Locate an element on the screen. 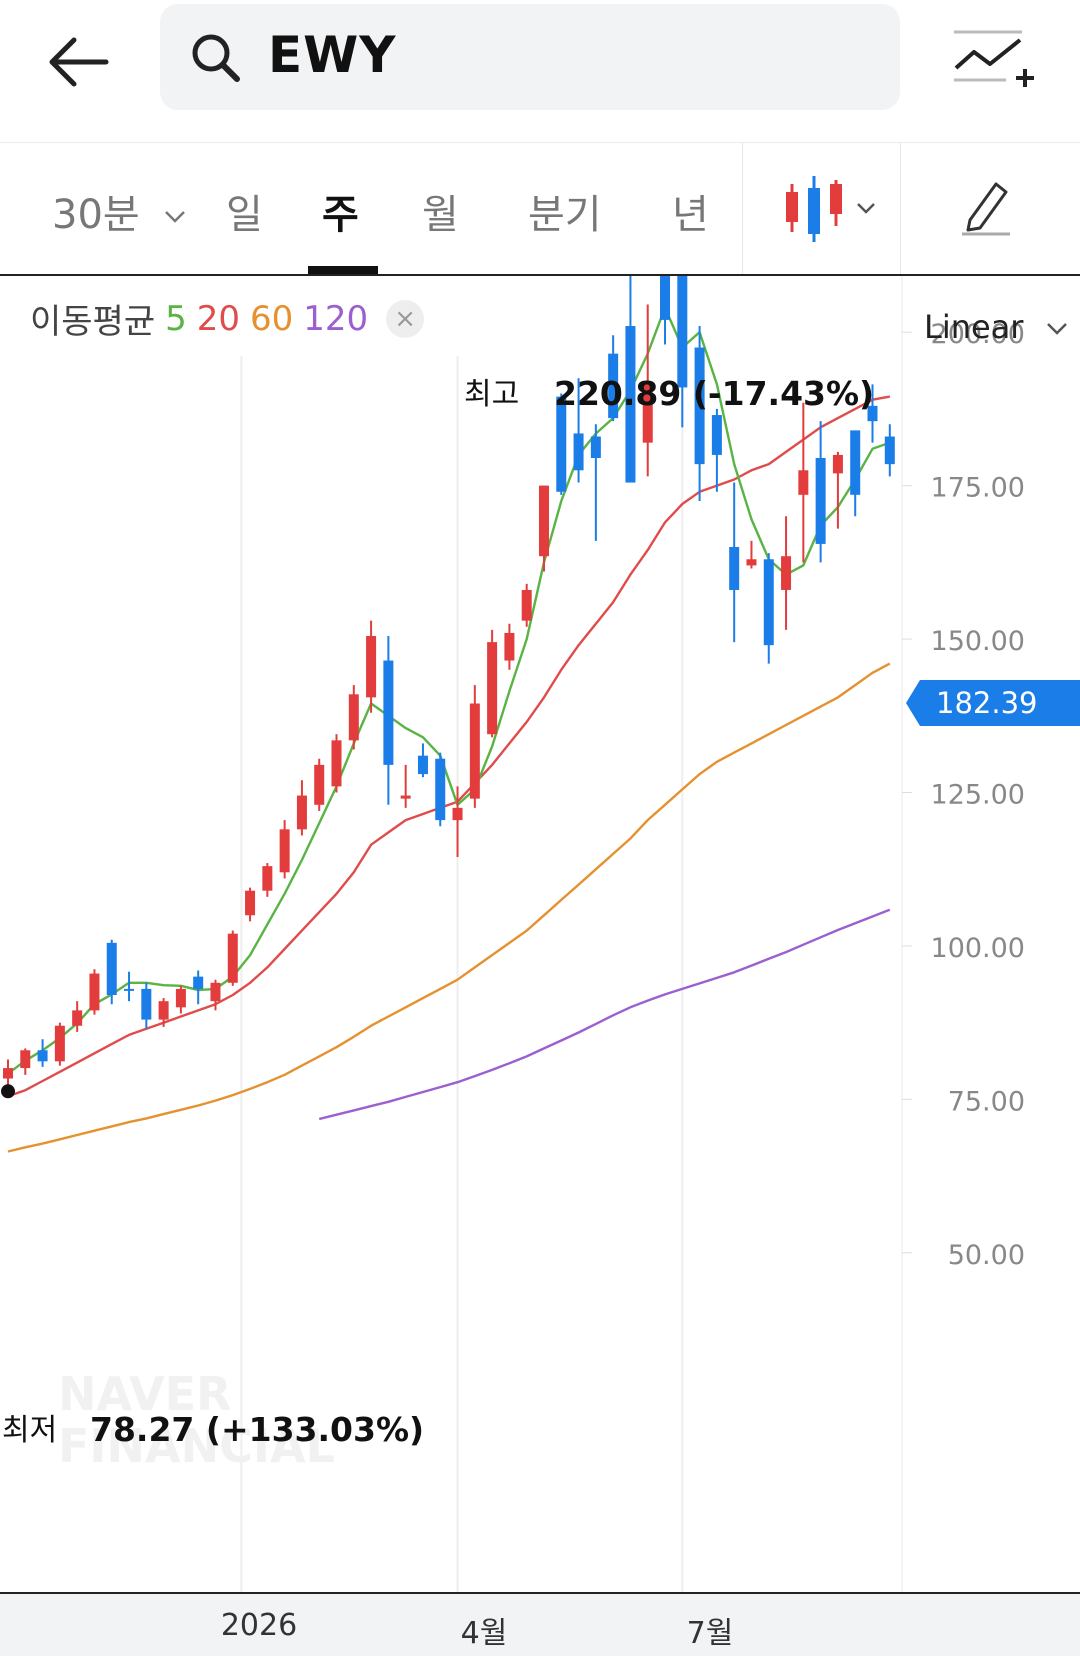 This screenshot has height=1656, width=1080. tab-year: 년 is located at coordinates (690, 211).